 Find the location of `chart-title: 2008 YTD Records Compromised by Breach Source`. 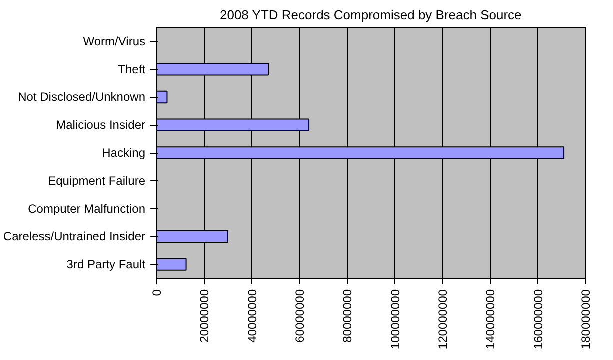

chart-title: 2008 YTD Records Compromised by Breach Source is located at coordinates (371, 15).